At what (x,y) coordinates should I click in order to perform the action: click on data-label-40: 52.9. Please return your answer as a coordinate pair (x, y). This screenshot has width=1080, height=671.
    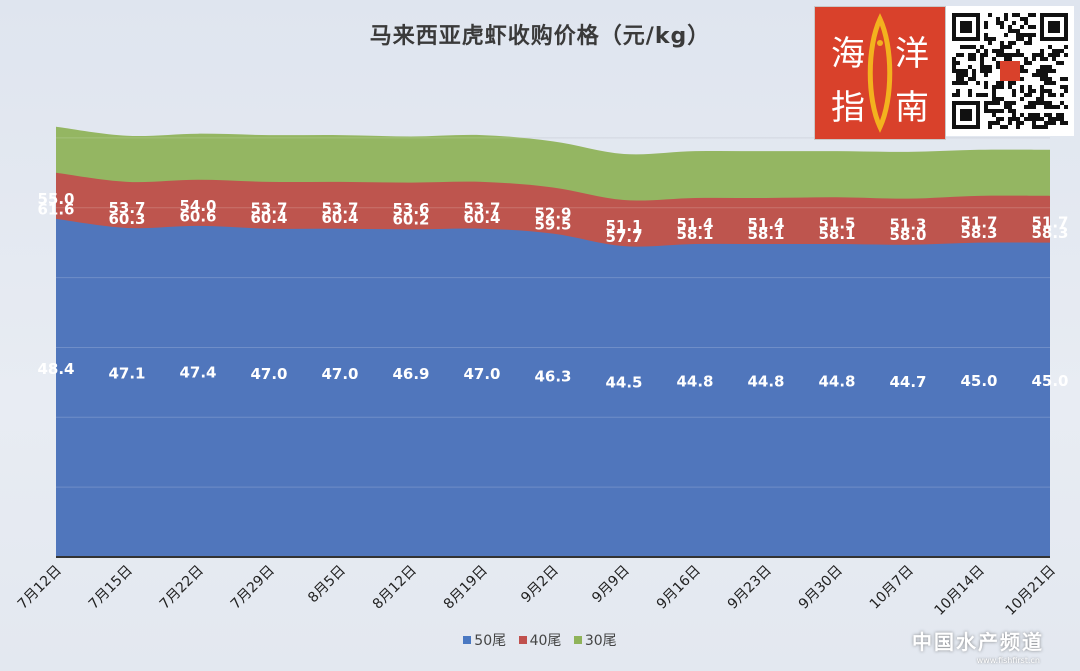
    Looking at the image, I should click on (552, 214).